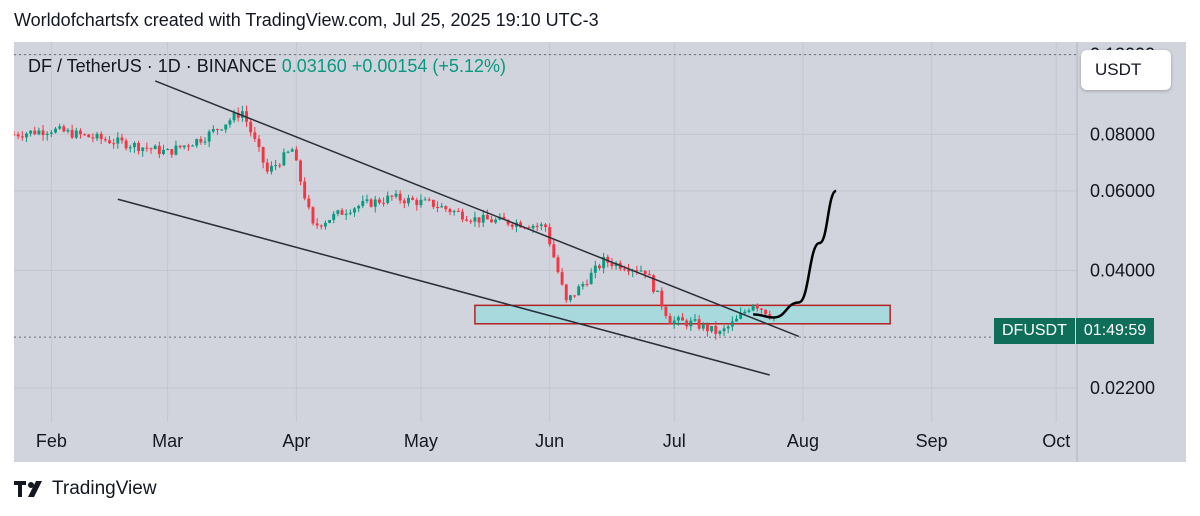 The width and height of the screenshot is (1200, 516). What do you see at coordinates (421, 441) in the screenshot?
I see `x-tick-label: May` at bounding box center [421, 441].